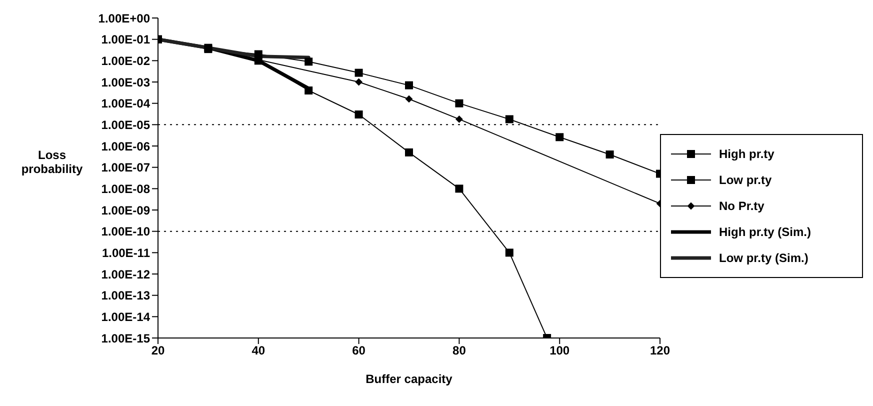 The image size is (873, 406). What do you see at coordinates (765, 231) in the screenshot?
I see `legend-label: High pr.ty (Sim.)` at bounding box center [765, 231].